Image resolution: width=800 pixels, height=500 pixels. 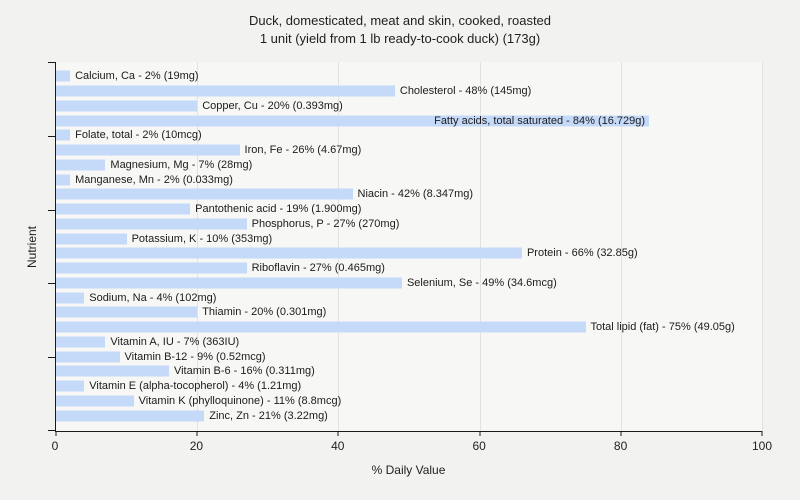 What do you see at coordinates (195, 356) in the screenshot?
I see `bar-label: Vitamin B-12 - 9% (0.52mcg)` at bounding box center [195, 356].